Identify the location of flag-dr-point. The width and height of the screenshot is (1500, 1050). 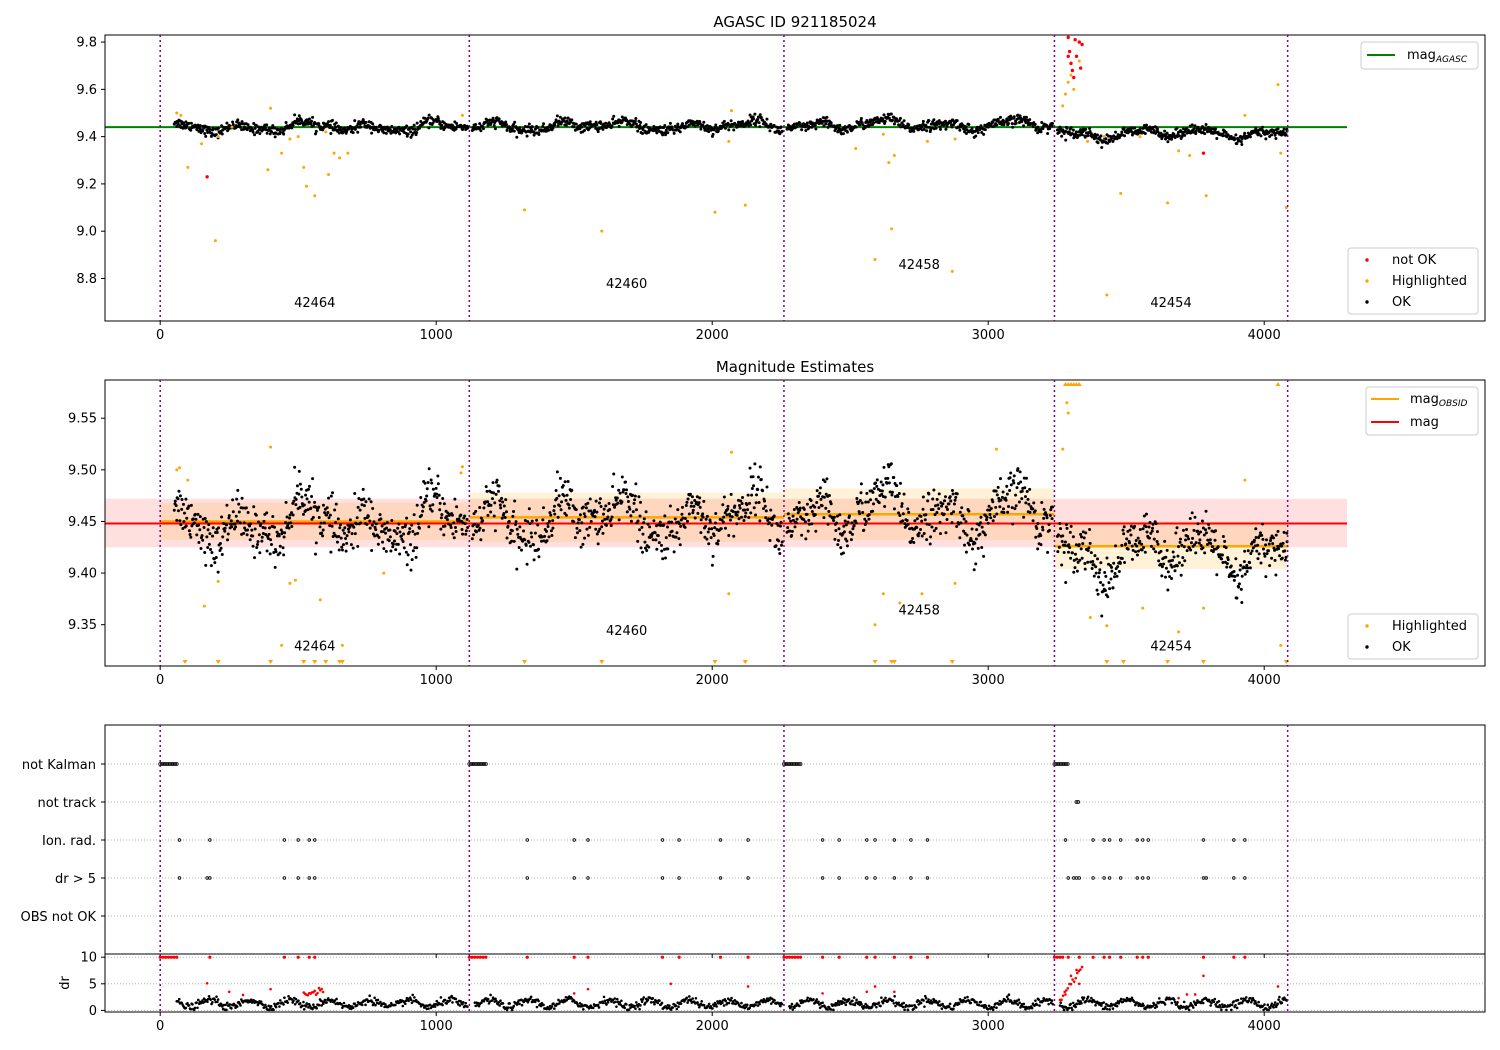
(574, 878).